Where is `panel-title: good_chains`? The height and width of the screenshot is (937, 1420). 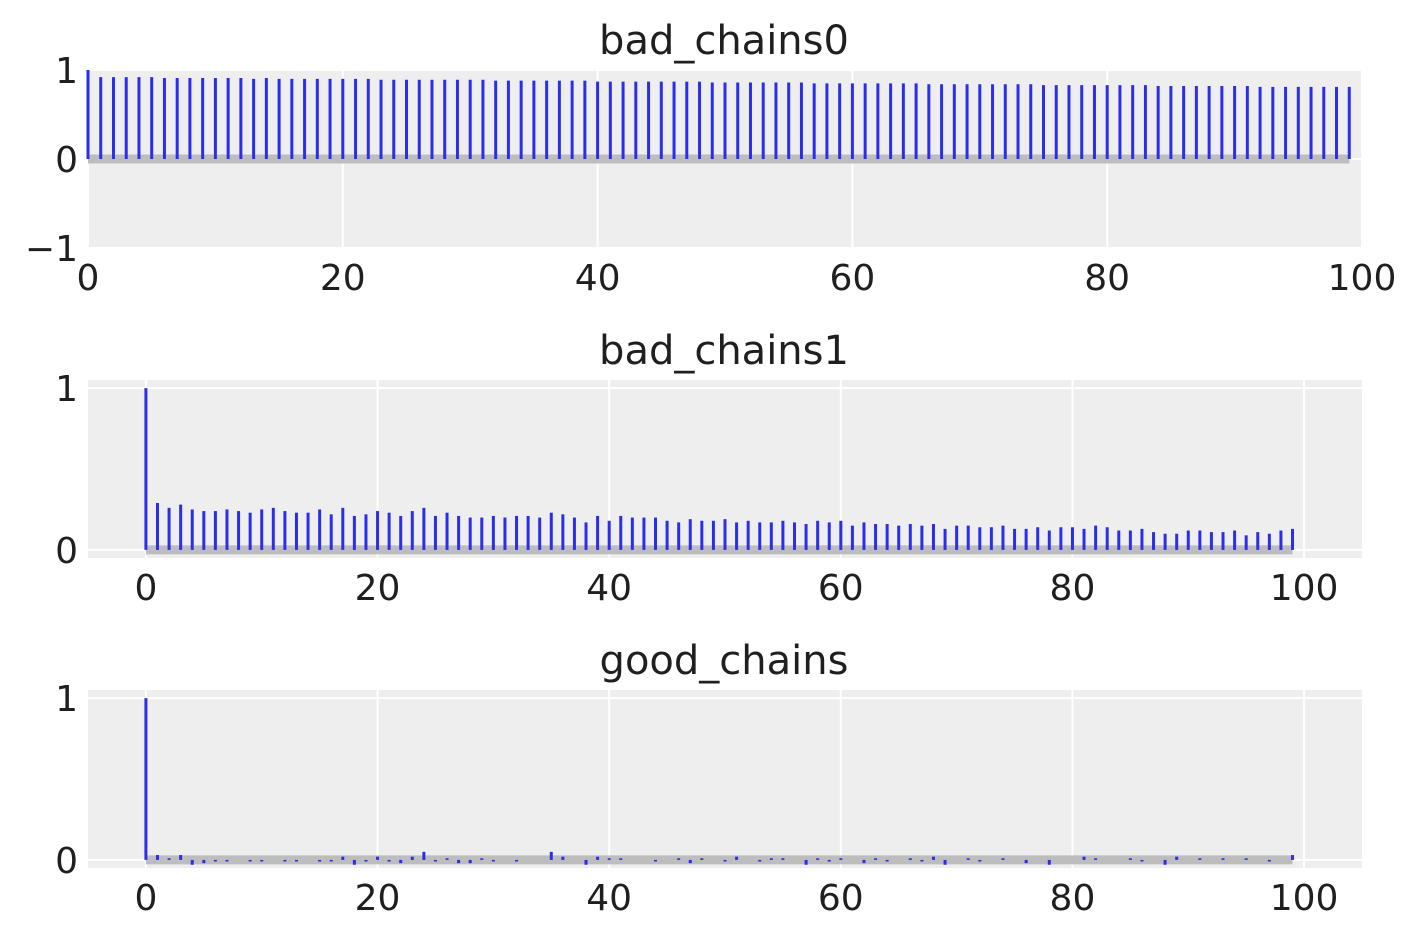
panel-title: good_chains is located at coordinates (724, 661).